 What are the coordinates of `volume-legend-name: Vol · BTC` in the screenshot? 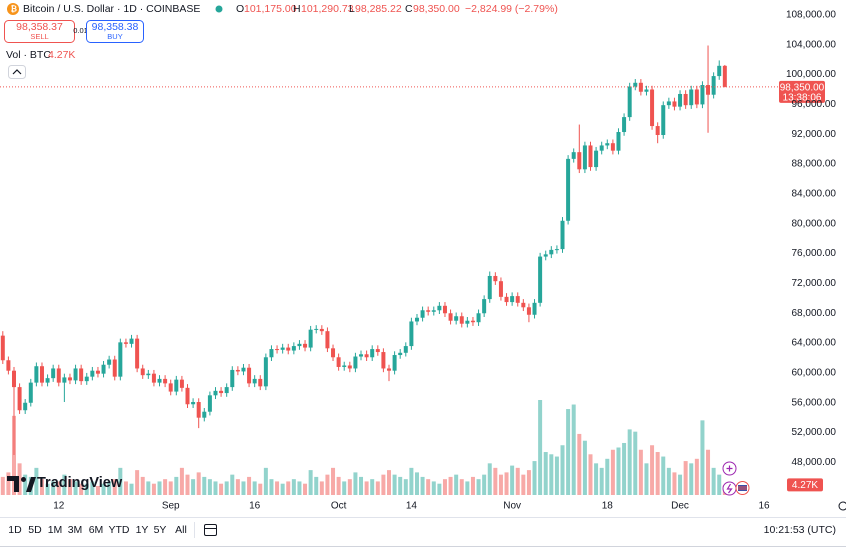 It's located at (28, 55).